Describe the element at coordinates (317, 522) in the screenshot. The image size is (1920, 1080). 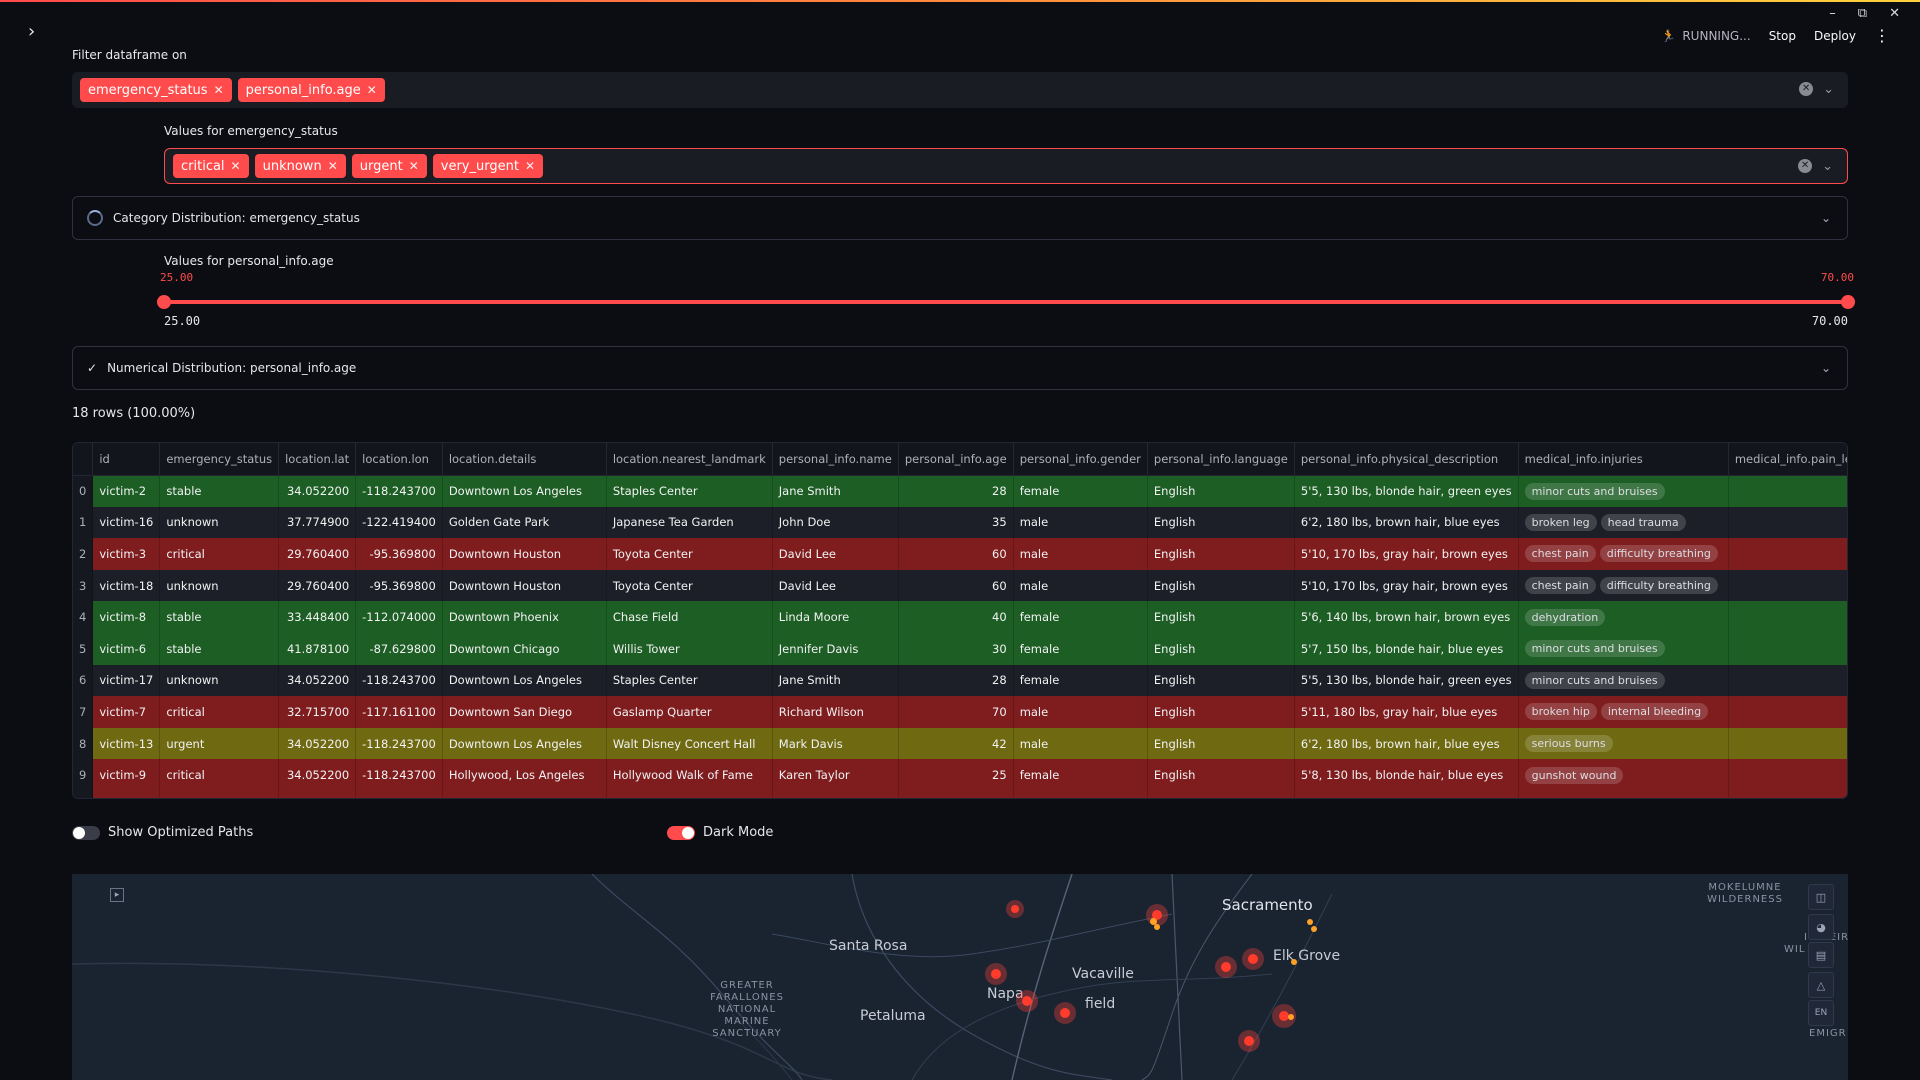
I see `table-cell: 37.774900` at that location.